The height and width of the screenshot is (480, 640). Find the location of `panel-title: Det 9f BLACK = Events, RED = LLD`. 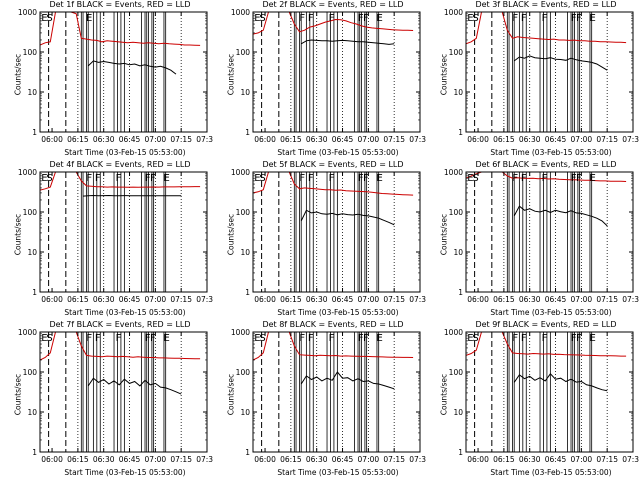

panel-title: Det 9f BLACK = Events, RED = LLD is located at coordinates (546, 324).